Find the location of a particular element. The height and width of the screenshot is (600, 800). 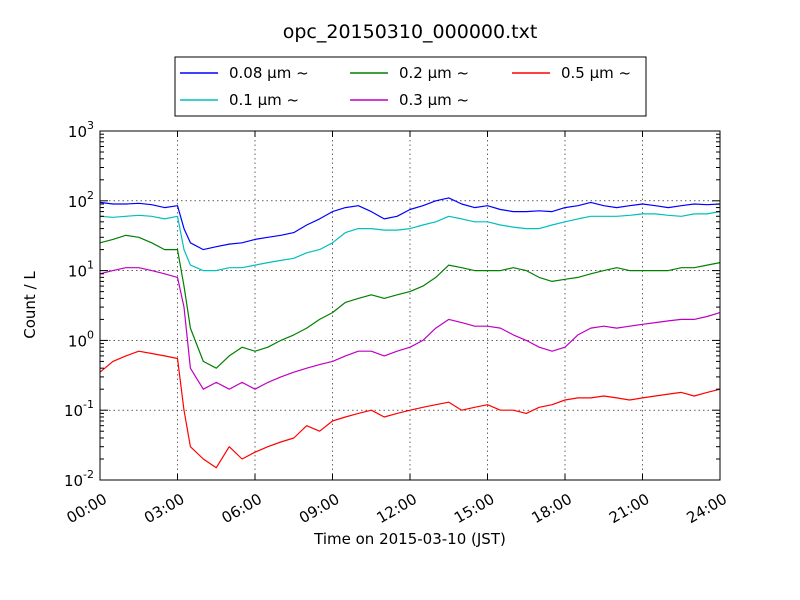

chart-title: opc_20150310_000000.txt is located at coordinates (410, 32).